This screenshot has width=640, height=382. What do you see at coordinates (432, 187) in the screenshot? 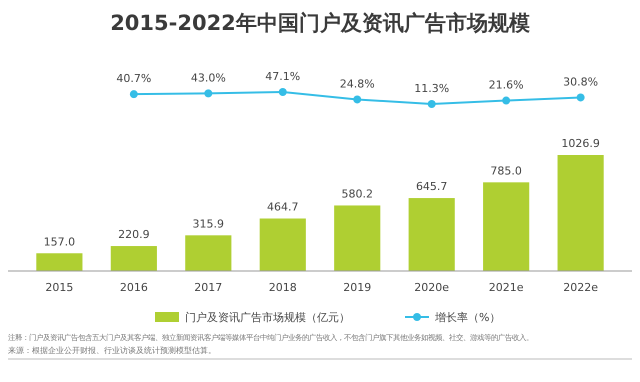
I see `data-label: 645.7` at bounding box center [432, 187].